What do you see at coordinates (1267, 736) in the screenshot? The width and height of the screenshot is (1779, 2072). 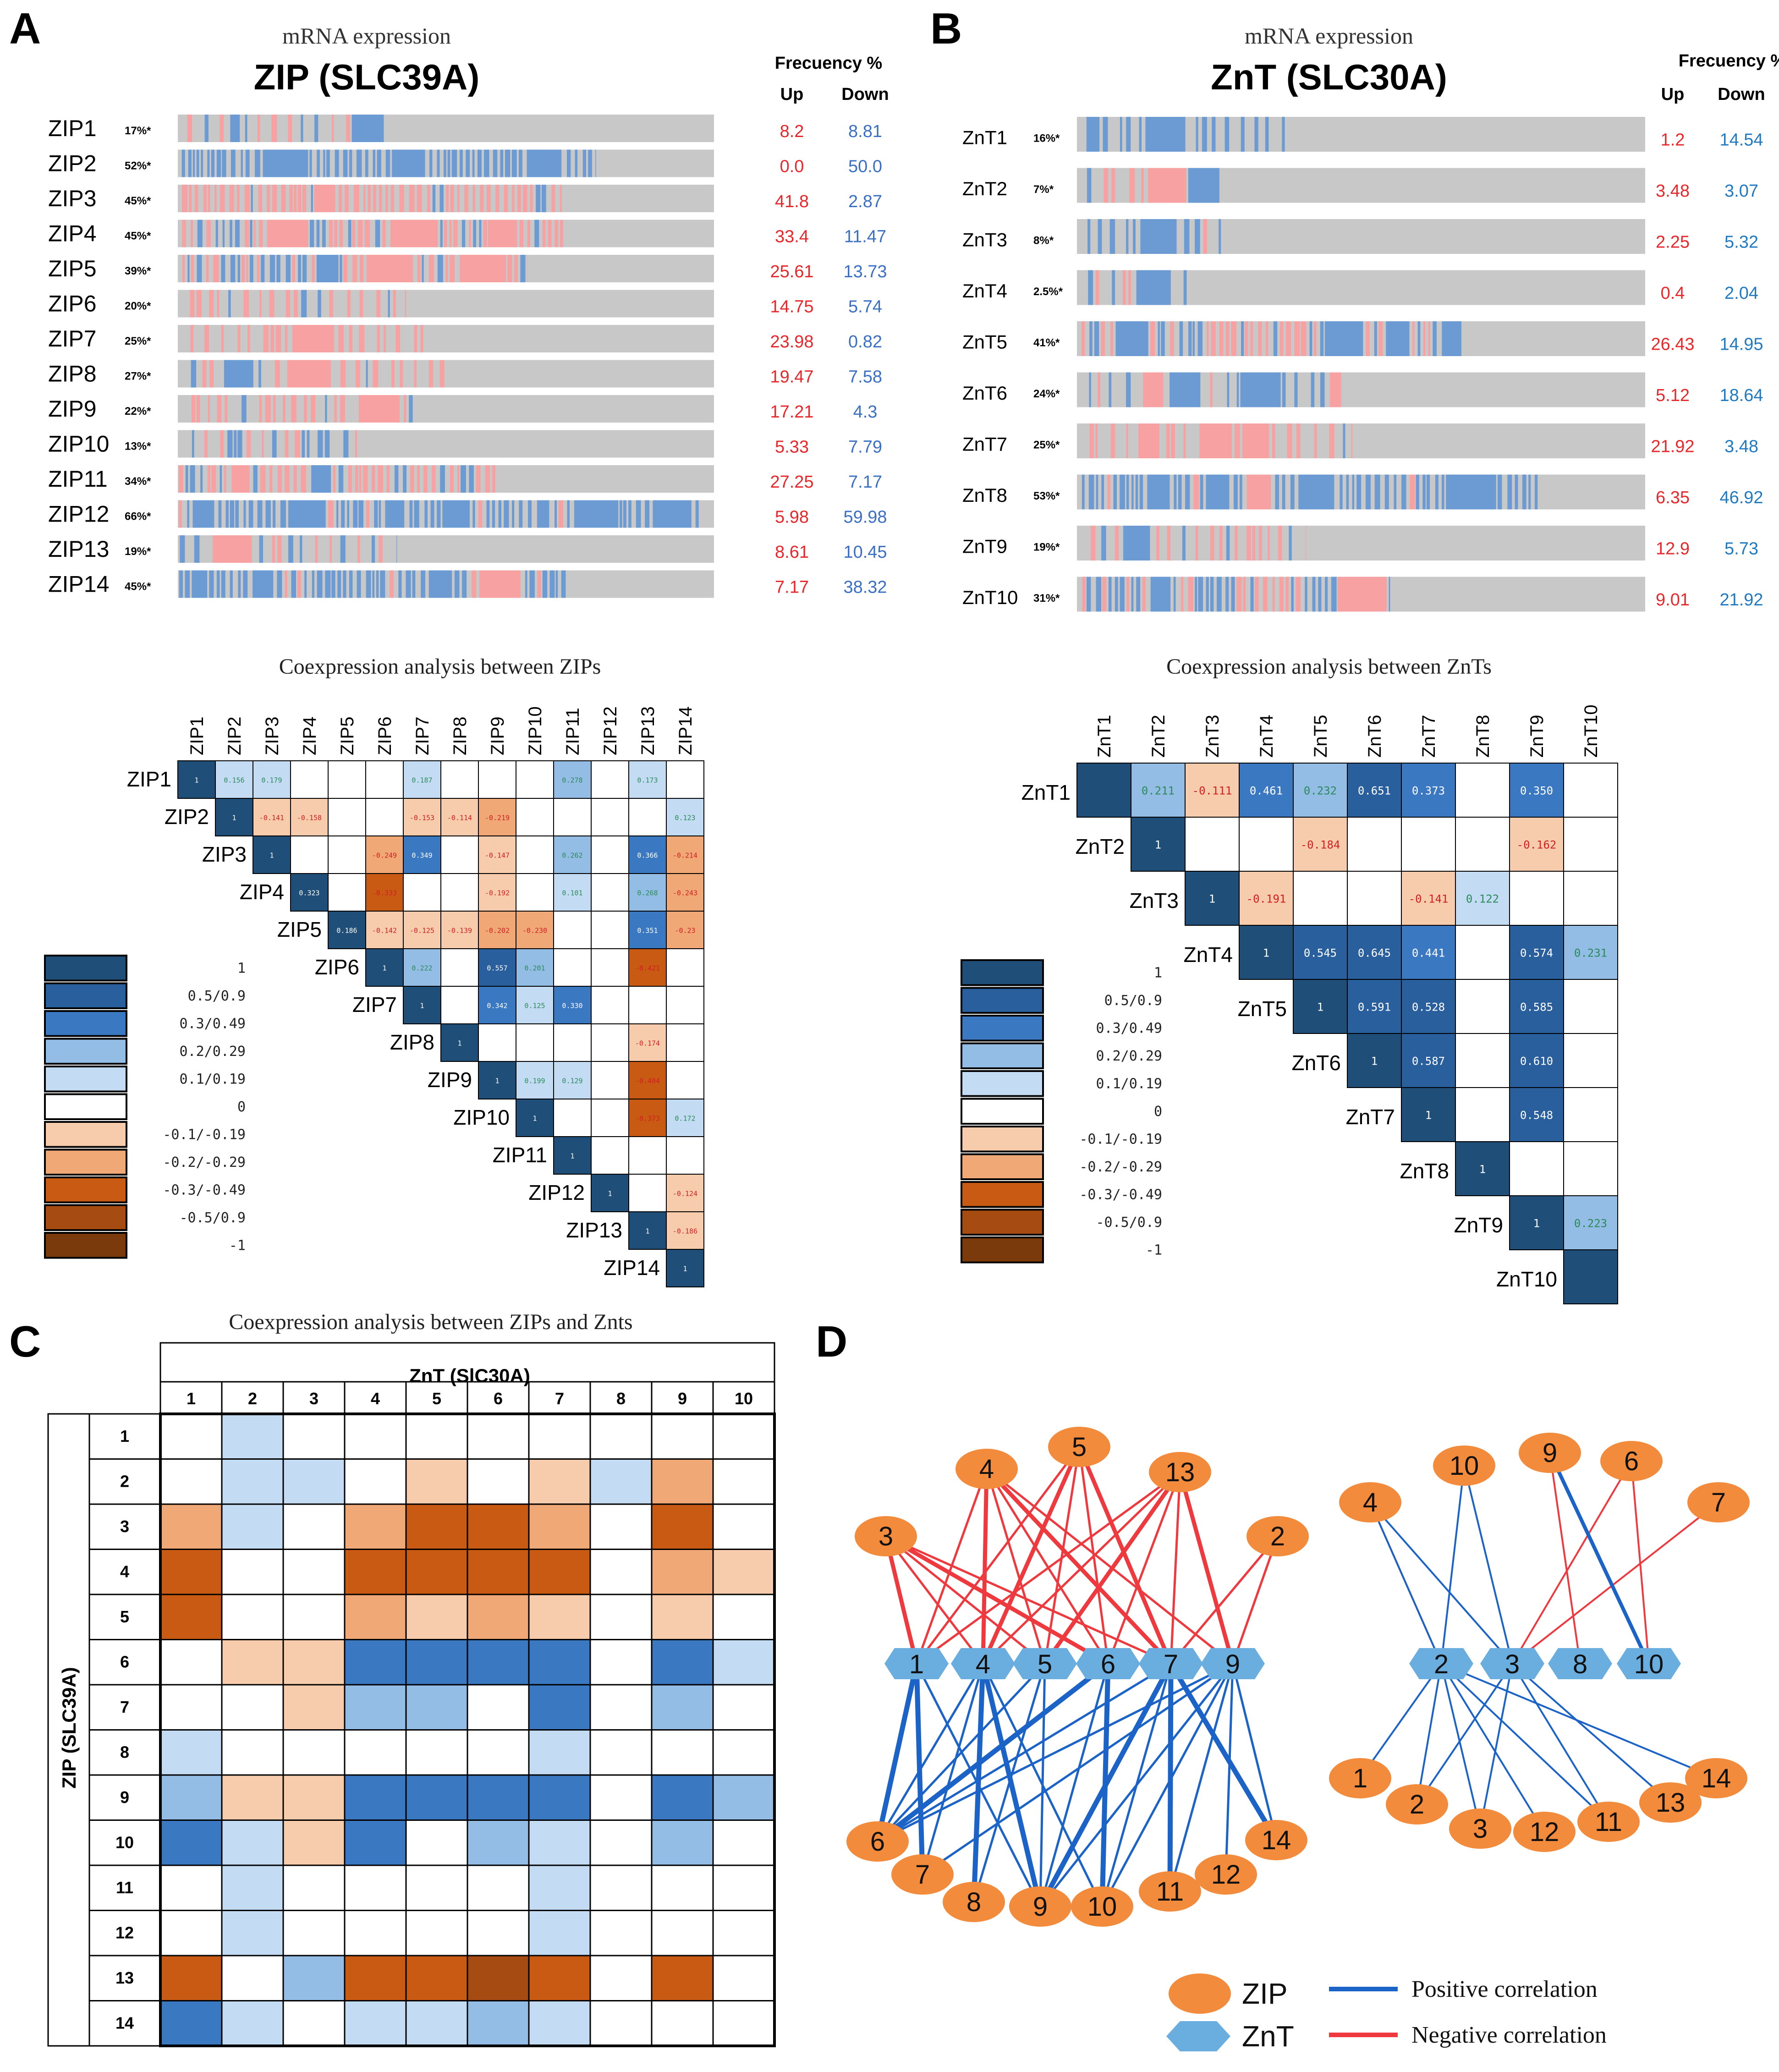 I see `col-label: ZnT4` at bounding box center [1267, 736].